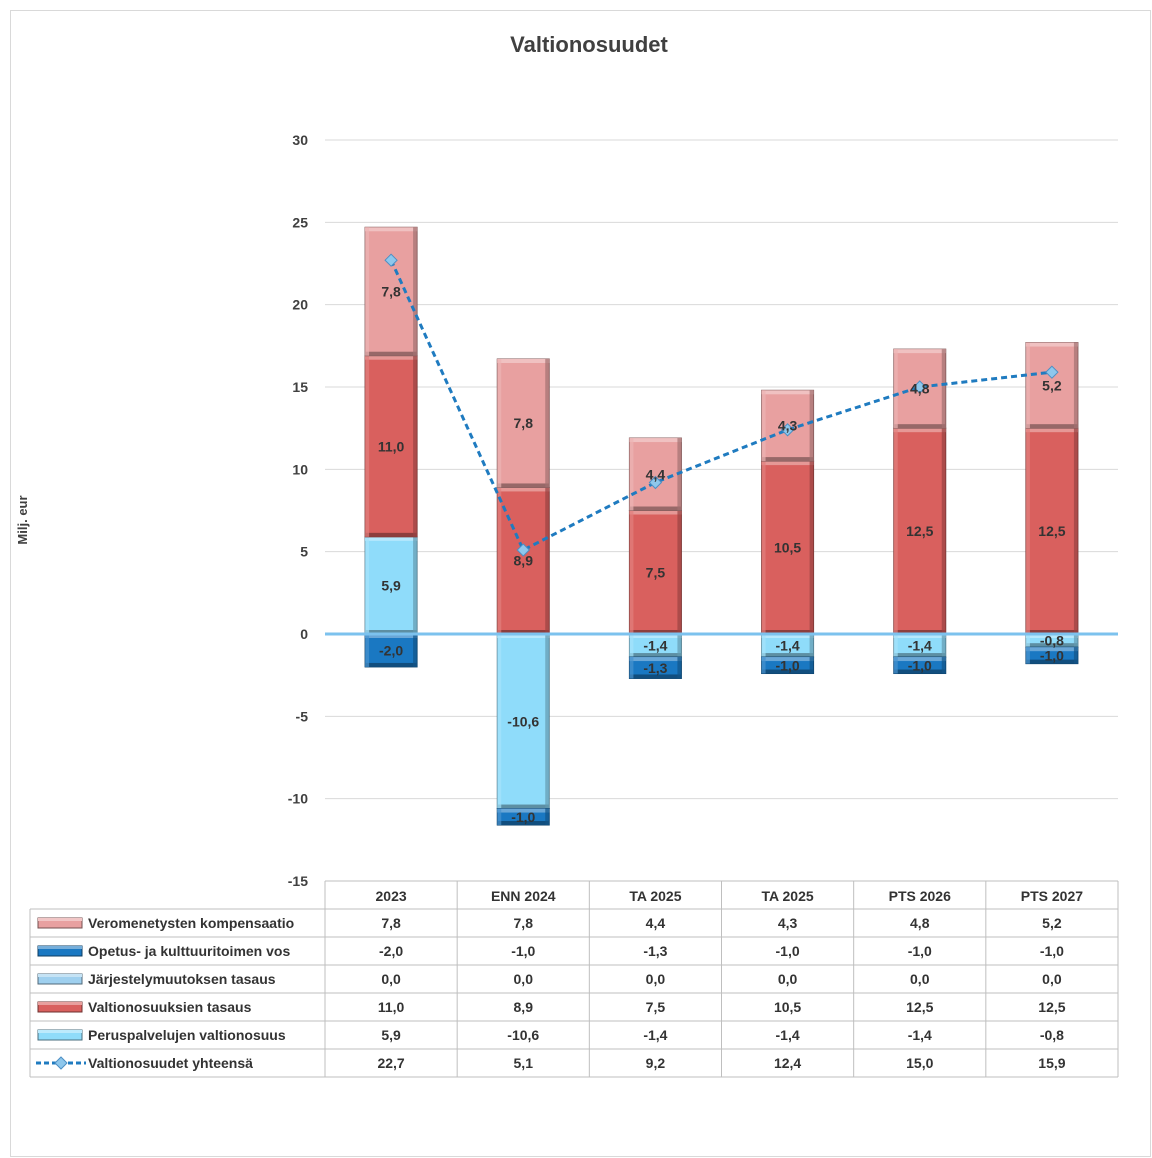 Image resolution: width=1152 pixels, height=1158 pixels. I want to click on table-cell: 7,5, so click(656, 1007).